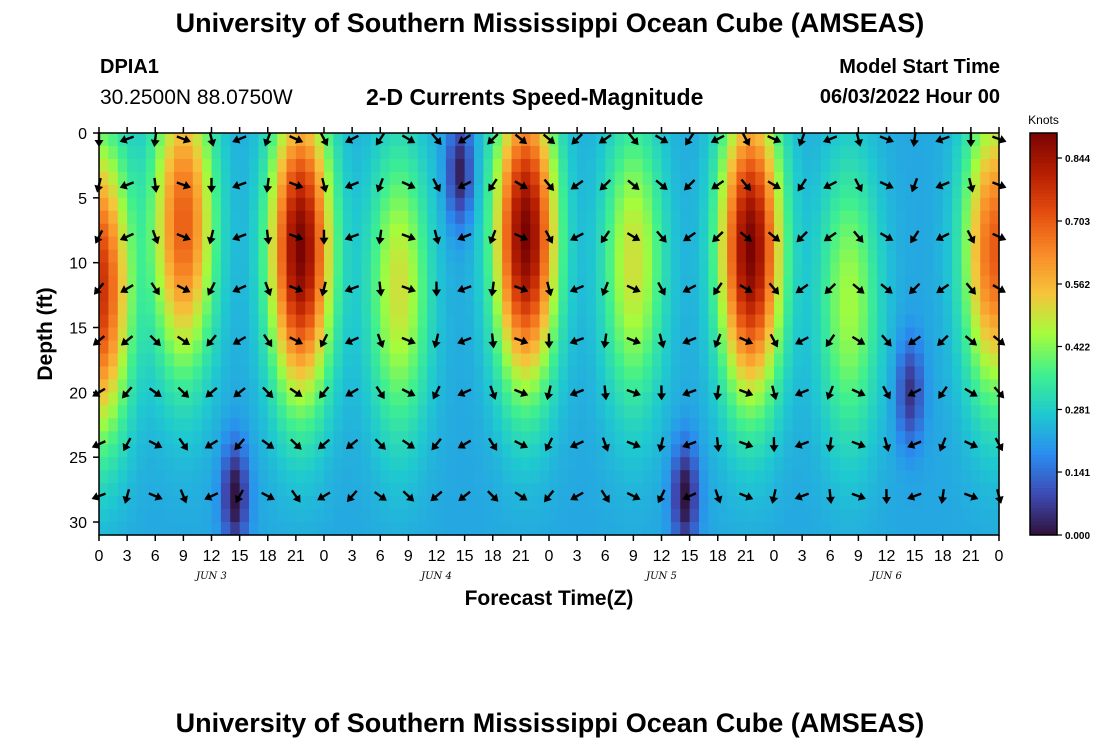  I want to click on x-tick-label: 21, so click(746, 556).